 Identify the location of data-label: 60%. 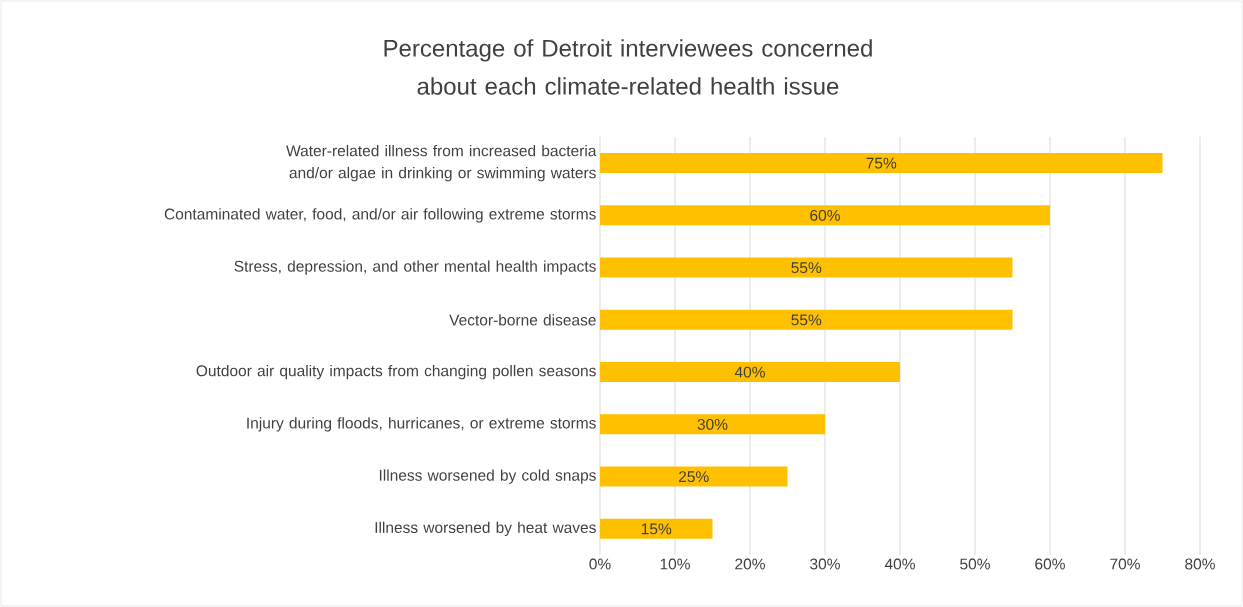
(825, 215).